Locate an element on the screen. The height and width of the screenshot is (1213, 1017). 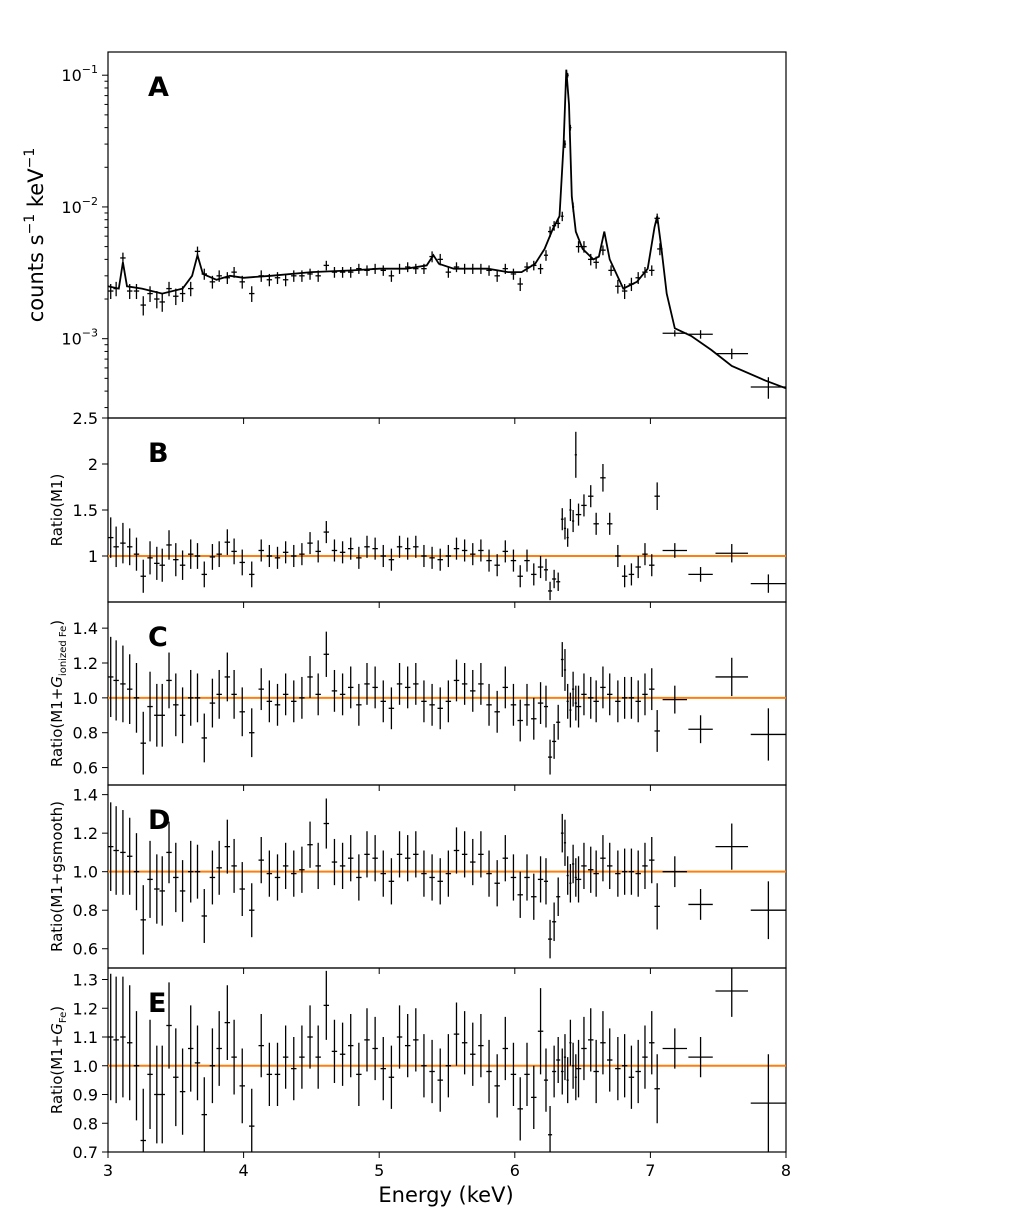
panel-C-ytick-label: 1.4 is located at coordinates (85, 628).